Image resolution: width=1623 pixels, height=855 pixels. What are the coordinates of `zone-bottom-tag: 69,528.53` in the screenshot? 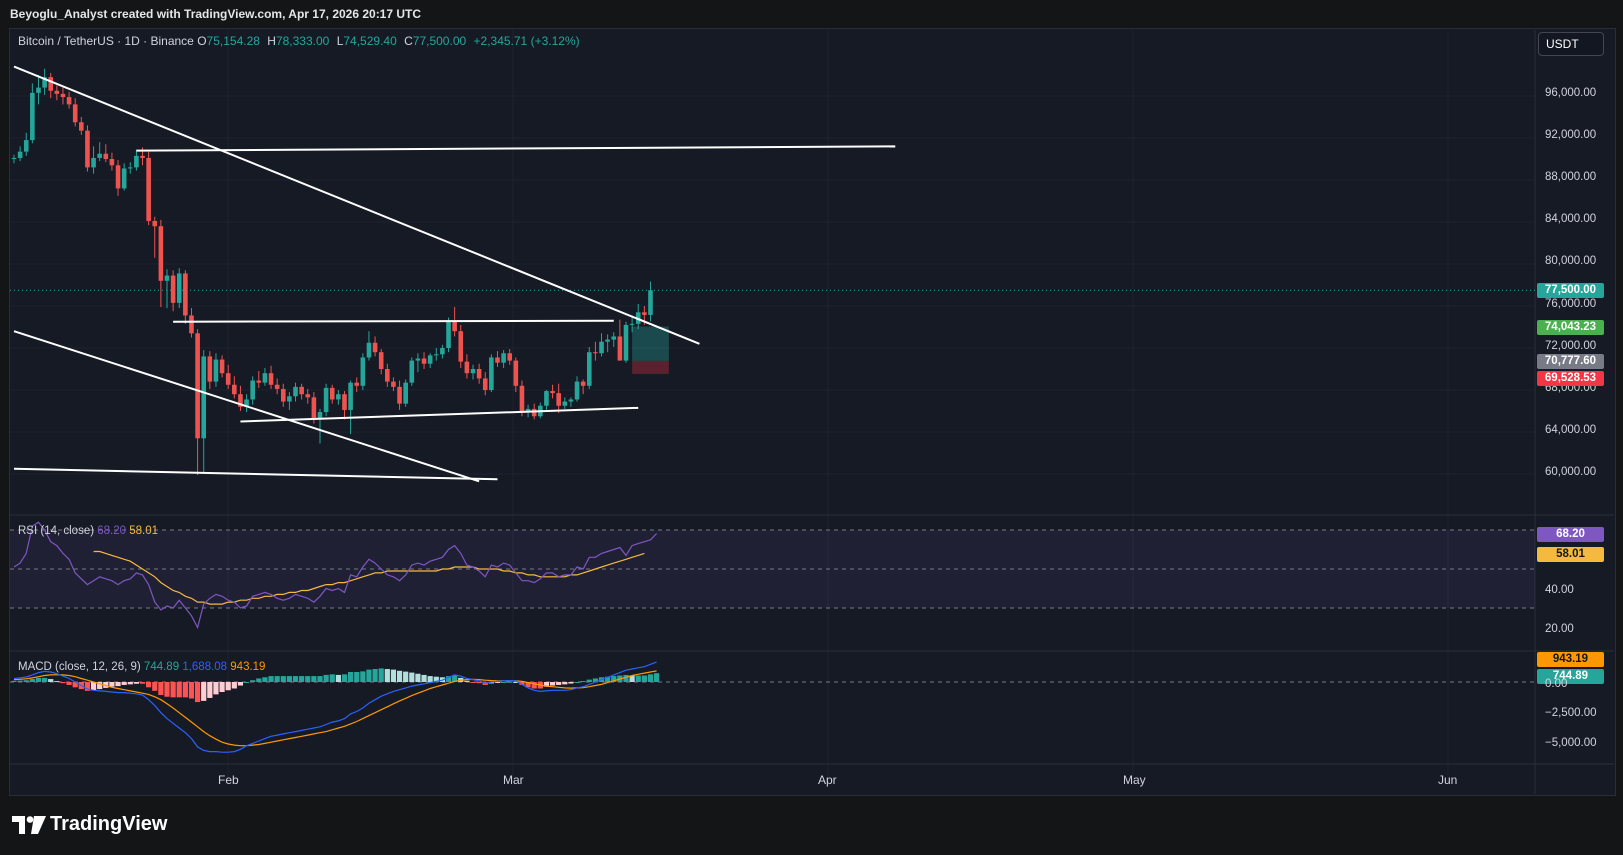 It's located at (1570, 378).